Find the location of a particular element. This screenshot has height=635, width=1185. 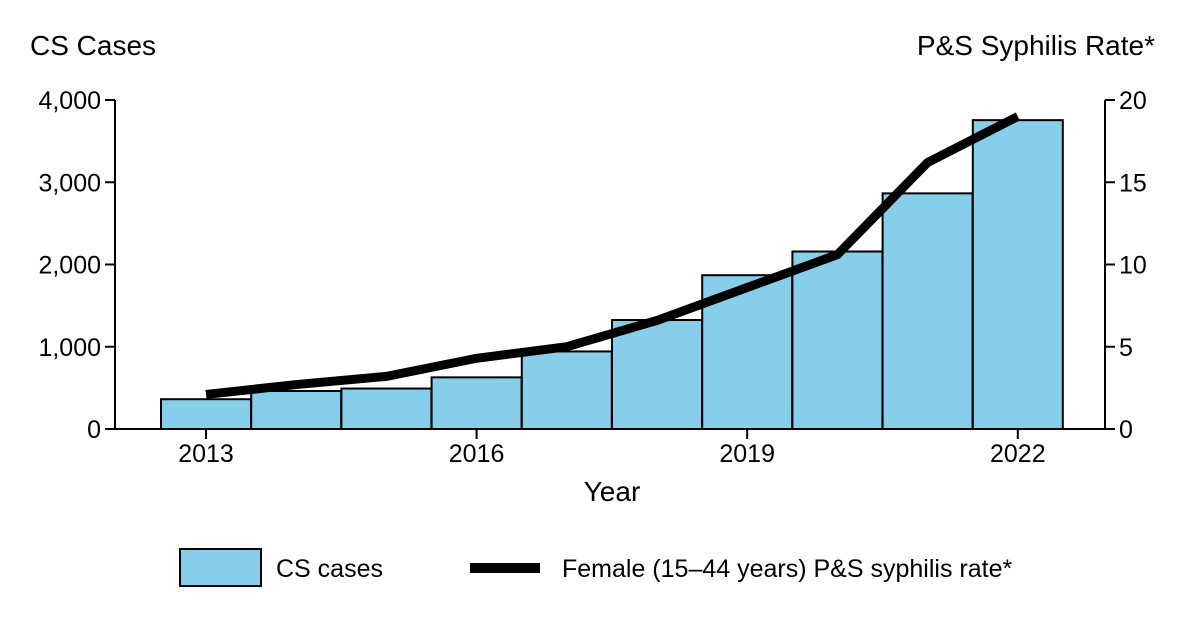

bar-2021 is located at coordinates (927, 311).